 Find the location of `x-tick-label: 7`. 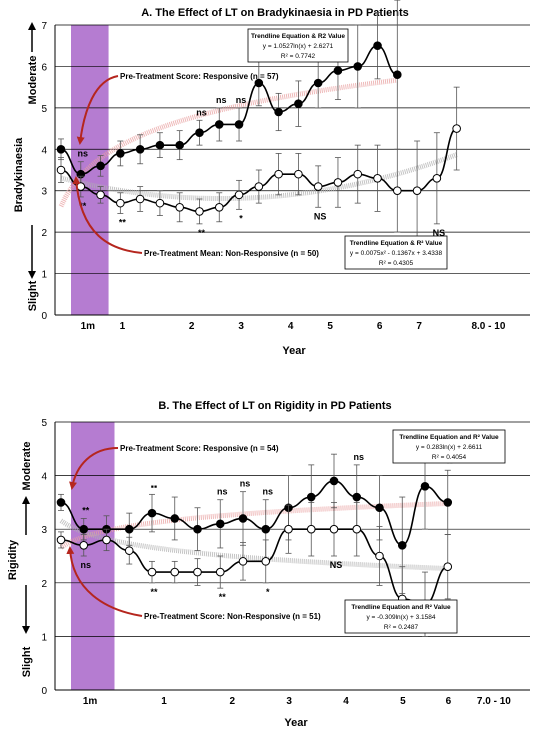

x-tick-label: 7 is located at coordinates (419, 326).